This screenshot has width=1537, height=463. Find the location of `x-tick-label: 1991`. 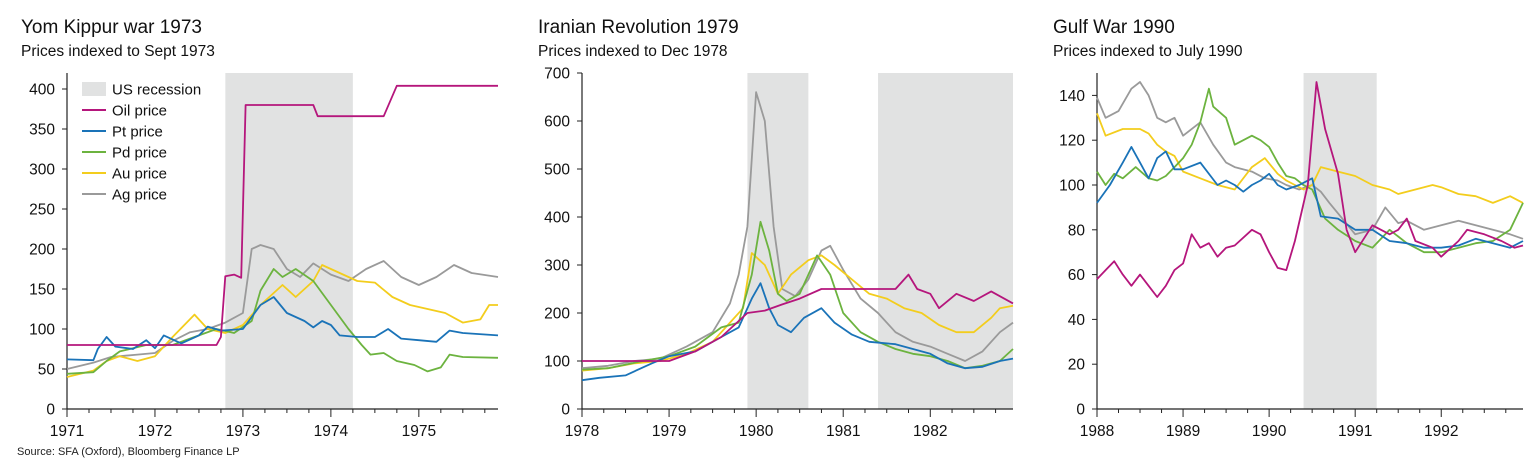

x-tick-label: 1991 is located at coordinates (1355, 431).